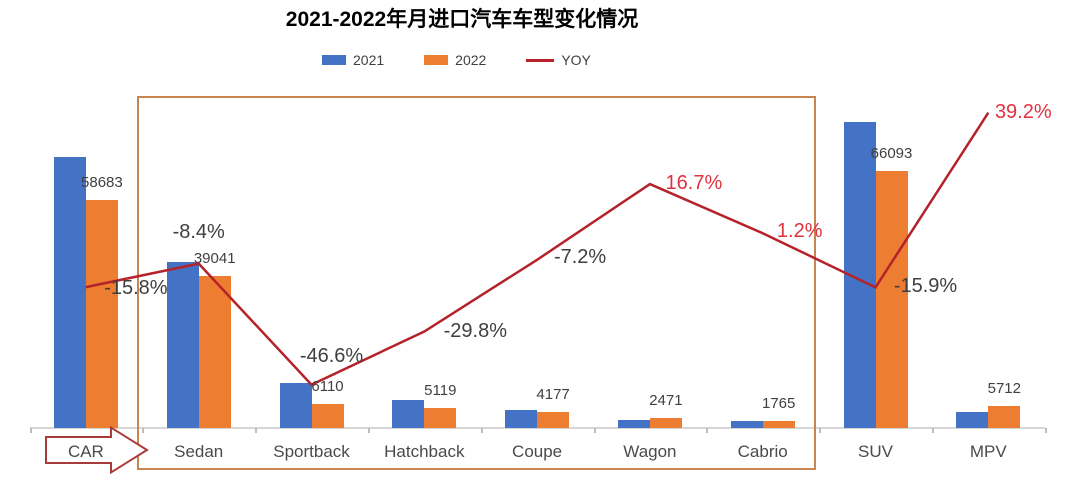 Image resolution: width=1080 pixels, height=498 pixels. What do you see at coordinates (746, 424) in the screenshot?
I see `bar-2021-cabrio` at bounding box center [746, 424].